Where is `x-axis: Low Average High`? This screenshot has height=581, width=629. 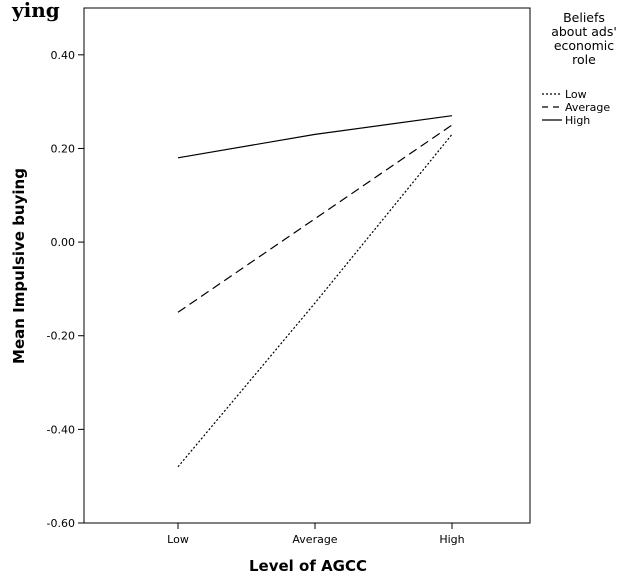 x-axis: Low Average High is located at coordinates (316, 534).